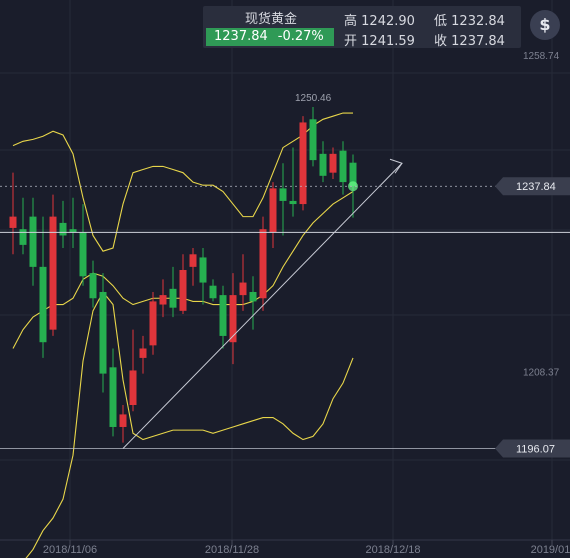 The height and width of the screenshot is (558, 570). What do you see at coordinates (392, 550) in the screenshot?
I see `x-tick-label: 2018/12/18` at bounding box center [392, 550].